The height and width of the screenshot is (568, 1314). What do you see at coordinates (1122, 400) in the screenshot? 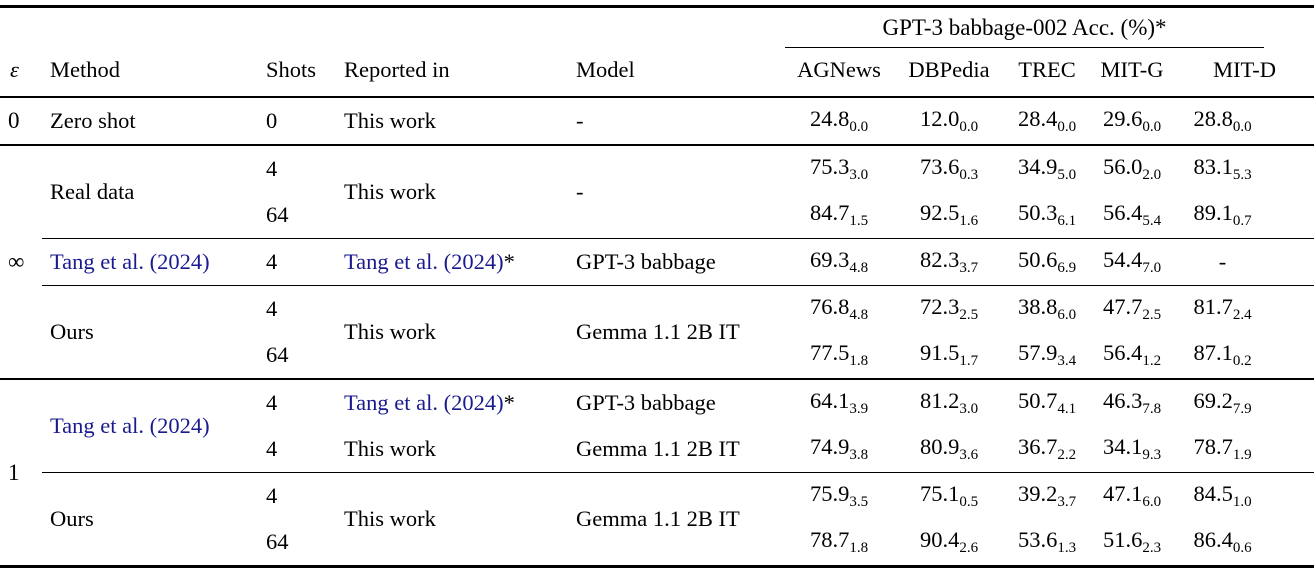
I see `accuracy-mean: 46.3` at bounding box center [1122, 400].